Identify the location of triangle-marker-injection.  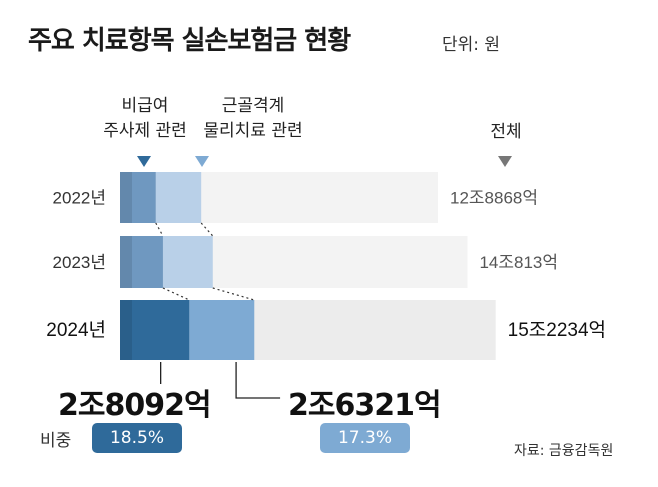
(144, 161).